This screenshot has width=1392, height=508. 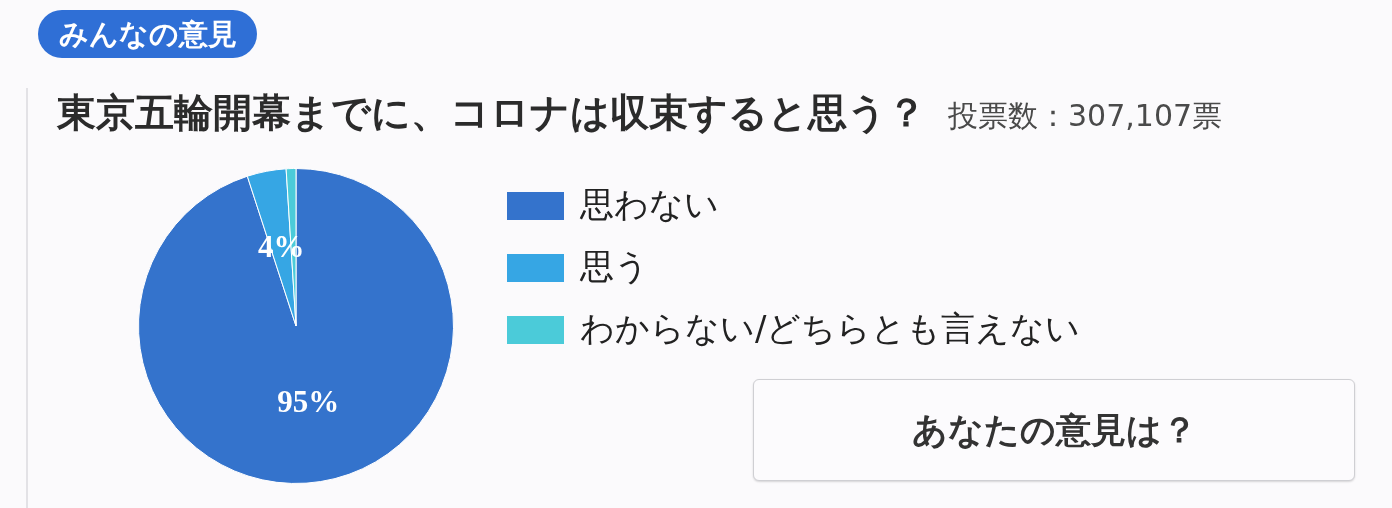 What do you see at coordinates (491, 112) in the screenshot?
I see `chart-title: 東京五輪開幕までに、コロナは収束すると思う？` at bounding box center [491, 112].